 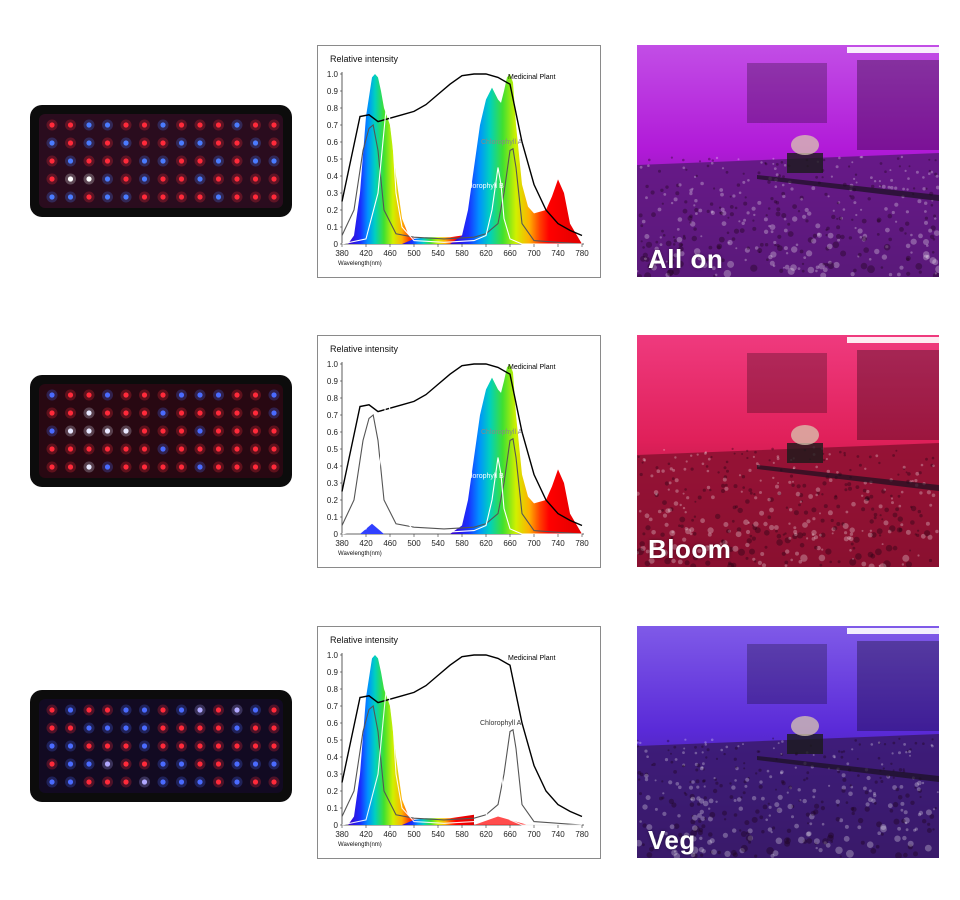 What do you see at coordinates (461, 462) in the screenshot?
I see `series-chlorophyll-b` at bounding box center [461, 462].